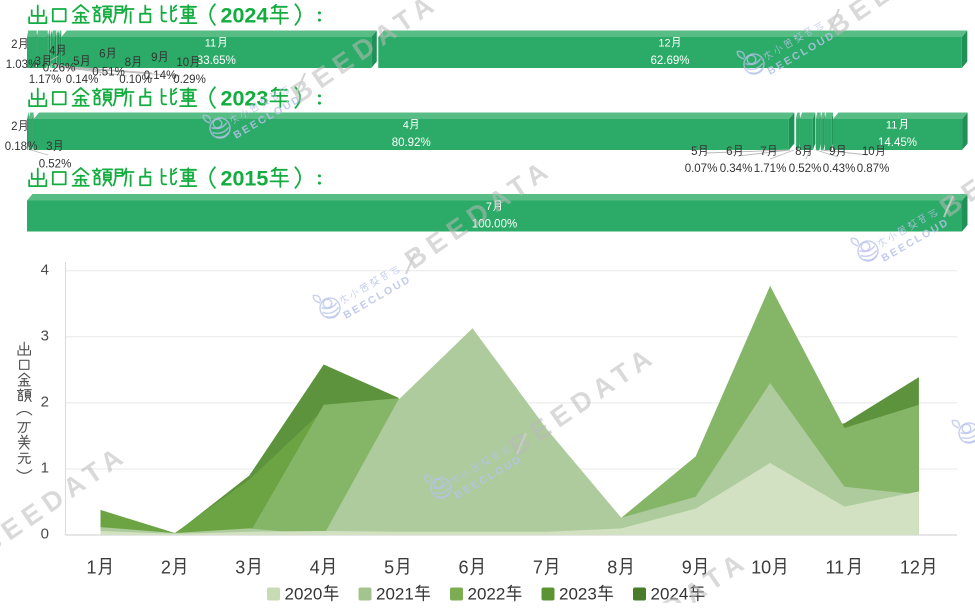  I want to click on svg-text: 14.45%, so click(897, 143).